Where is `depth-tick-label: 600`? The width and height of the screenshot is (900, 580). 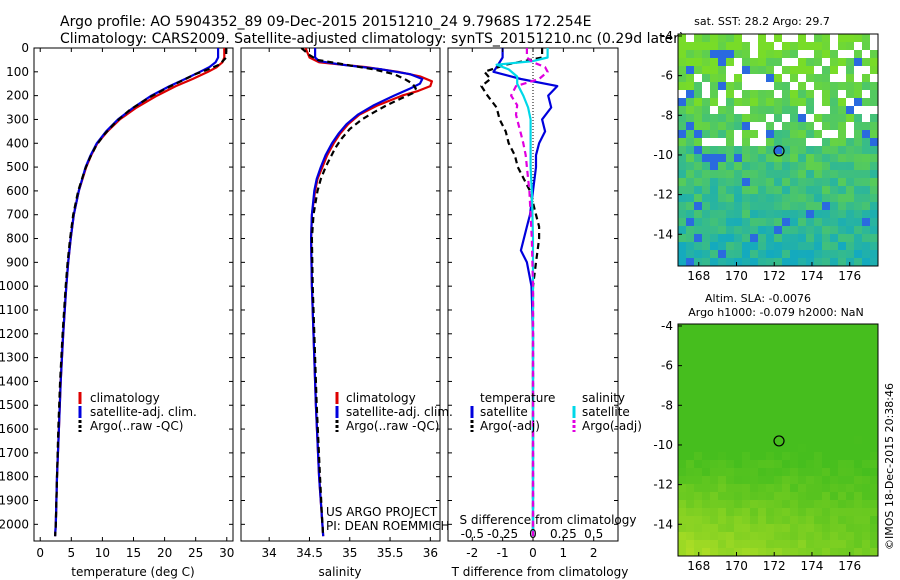
depth-tick-label: 600 is located at coordinates (17, 191).